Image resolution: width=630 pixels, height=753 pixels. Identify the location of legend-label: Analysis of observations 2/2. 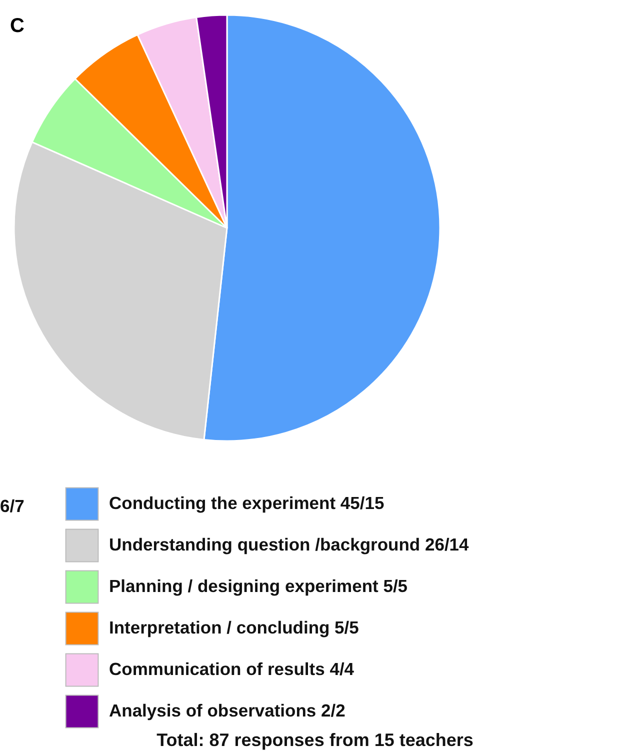
(227, 710).